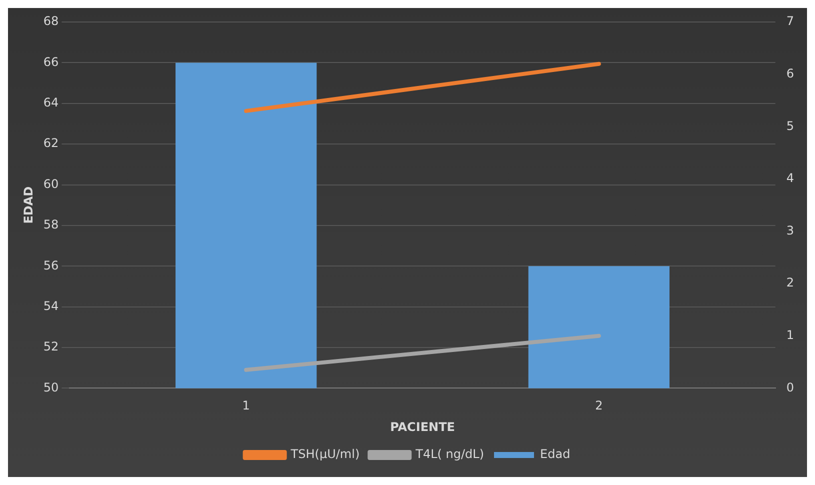  I want to click on y-tick-label: 52, so click(51, 347).